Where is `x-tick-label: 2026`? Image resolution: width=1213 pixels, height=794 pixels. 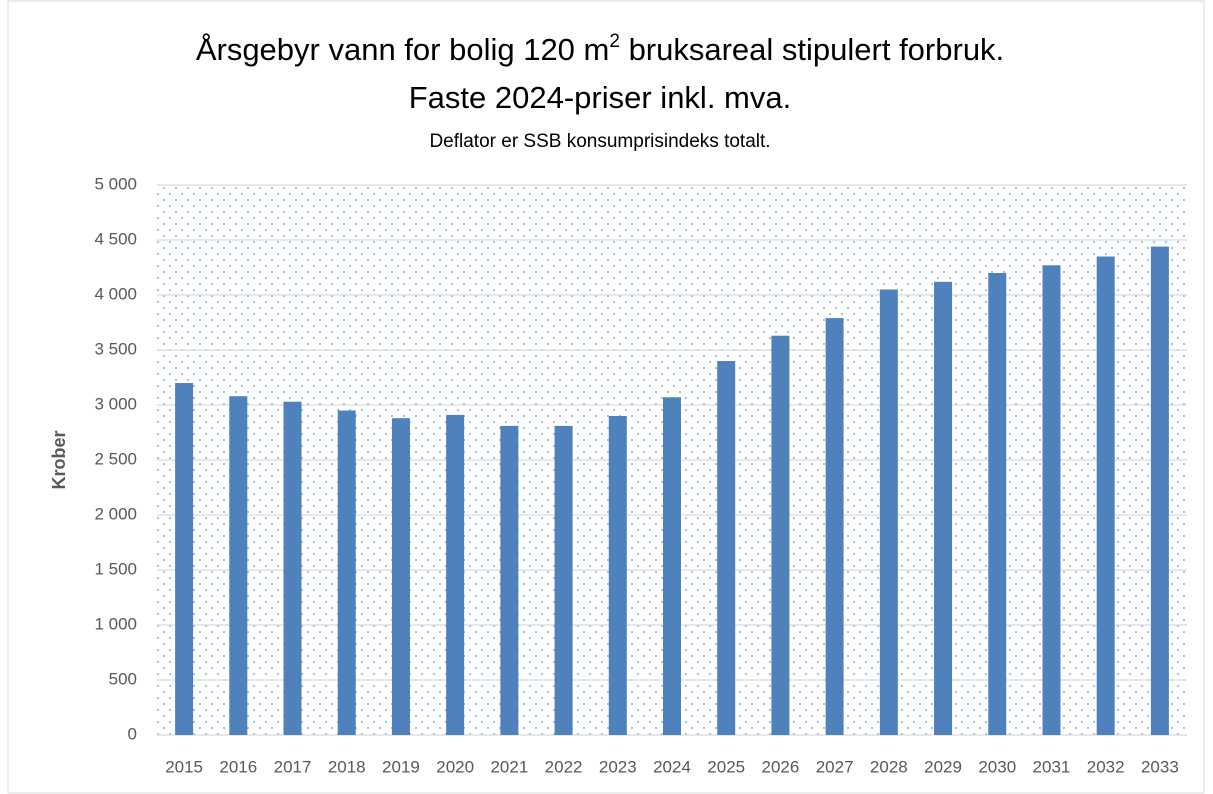
x-tick-label: 2026 is located at coordinates (781, 766).